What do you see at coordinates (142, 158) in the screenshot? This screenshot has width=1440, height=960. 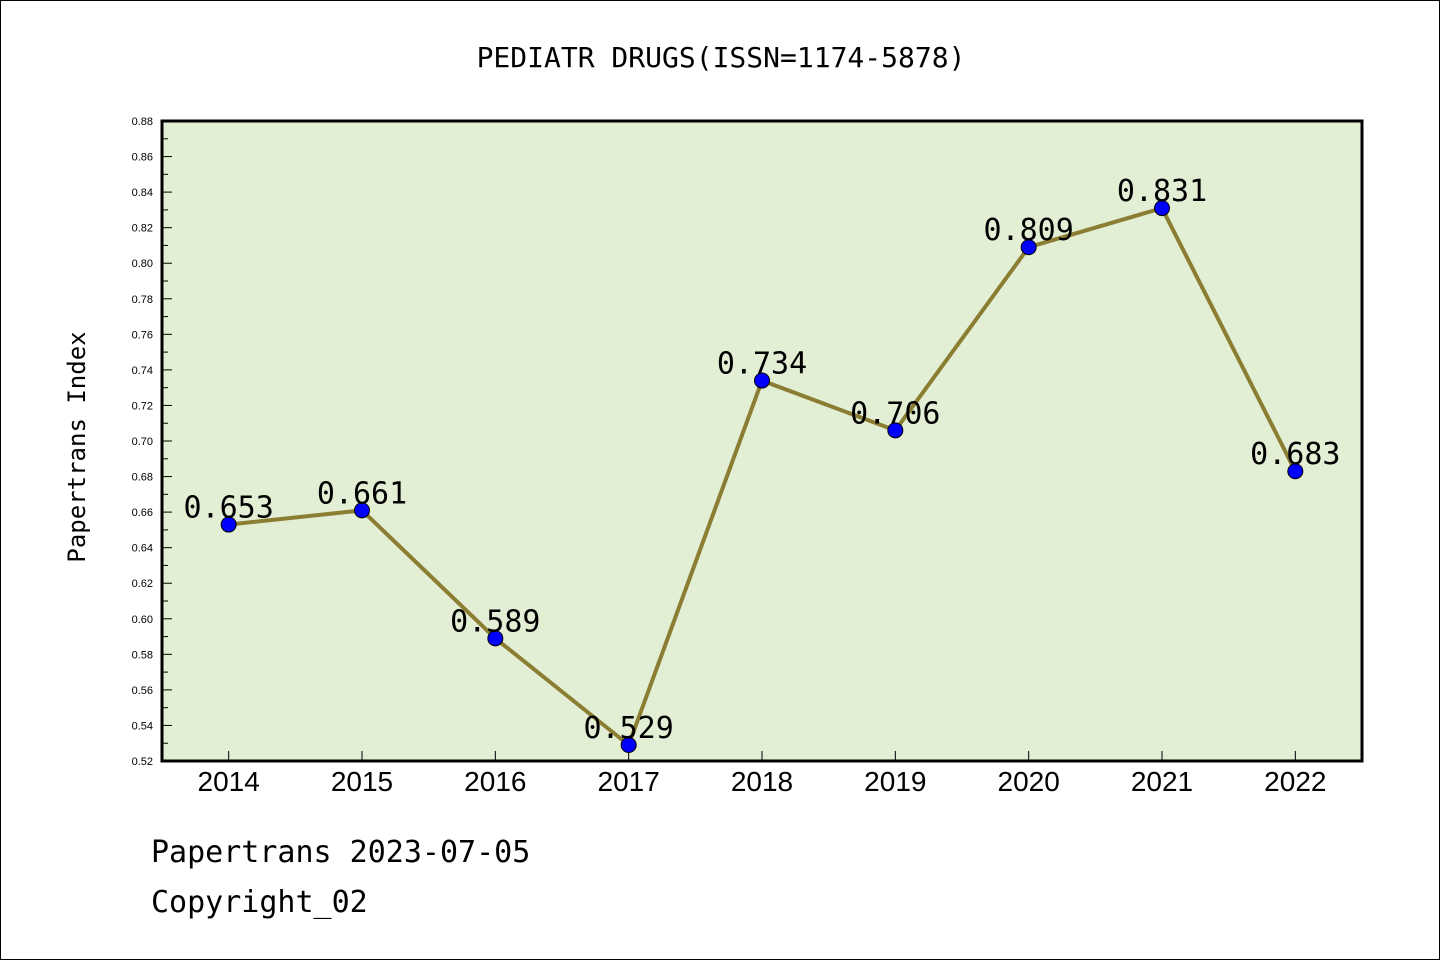 I see `y-tick-label: 0.86` at bounding box center [142, 158].